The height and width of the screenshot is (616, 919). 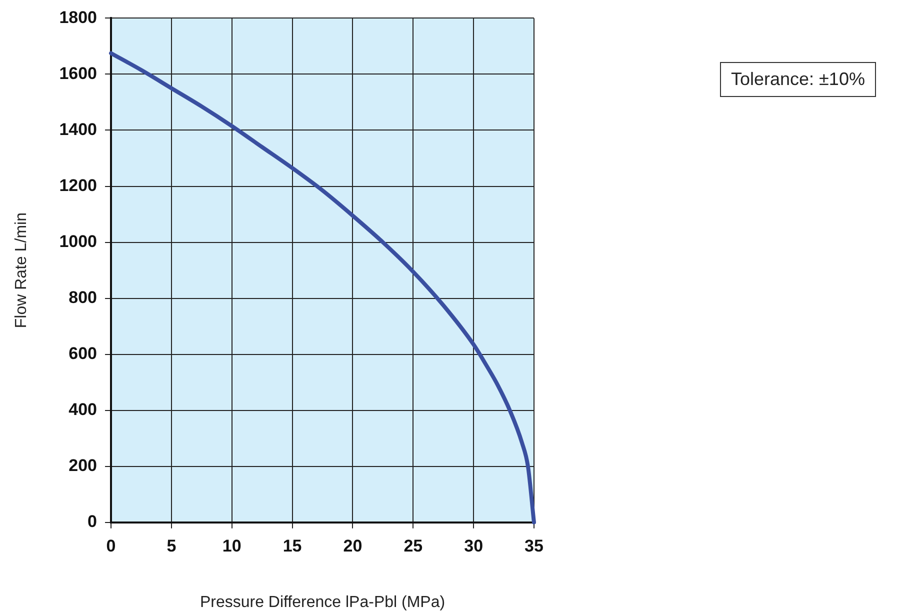 What do you see at coordinates (78, 129) in the screenshot?
I see `y-tick-label: 1400` at bounding box center [78, 129].